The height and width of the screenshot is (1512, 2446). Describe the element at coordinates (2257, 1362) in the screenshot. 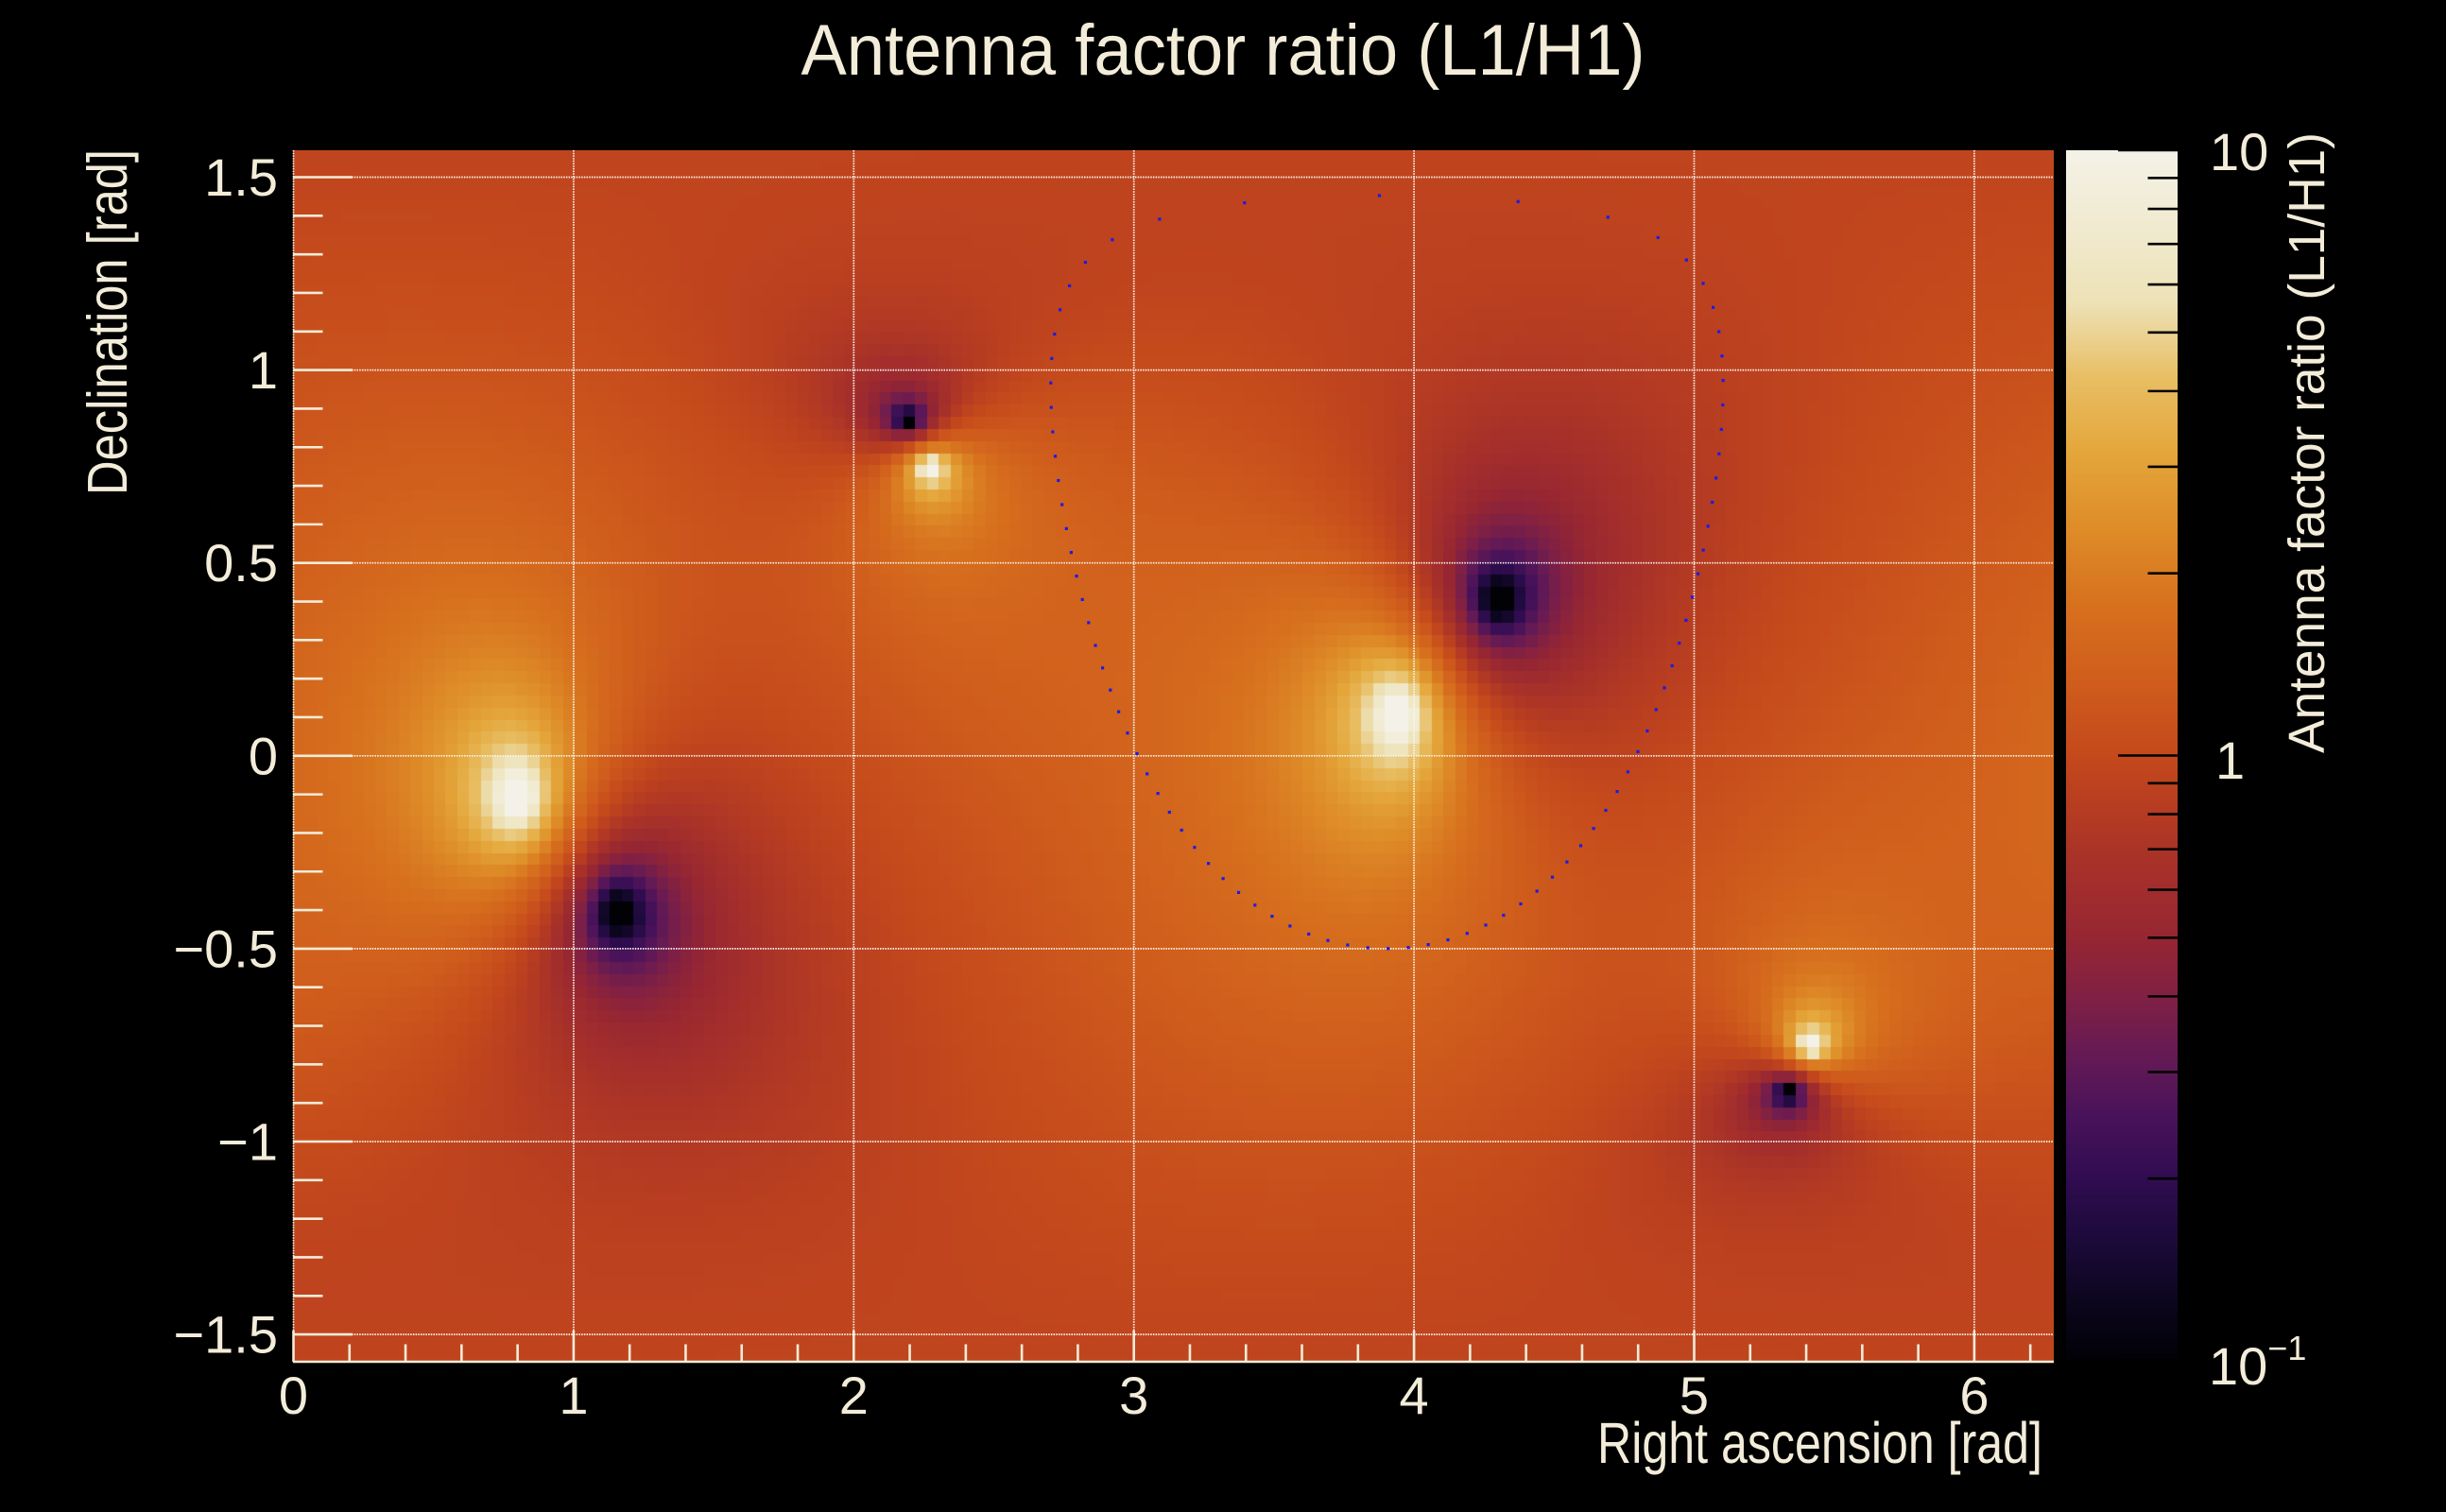

I see `svg-text: 10−1` at that location.